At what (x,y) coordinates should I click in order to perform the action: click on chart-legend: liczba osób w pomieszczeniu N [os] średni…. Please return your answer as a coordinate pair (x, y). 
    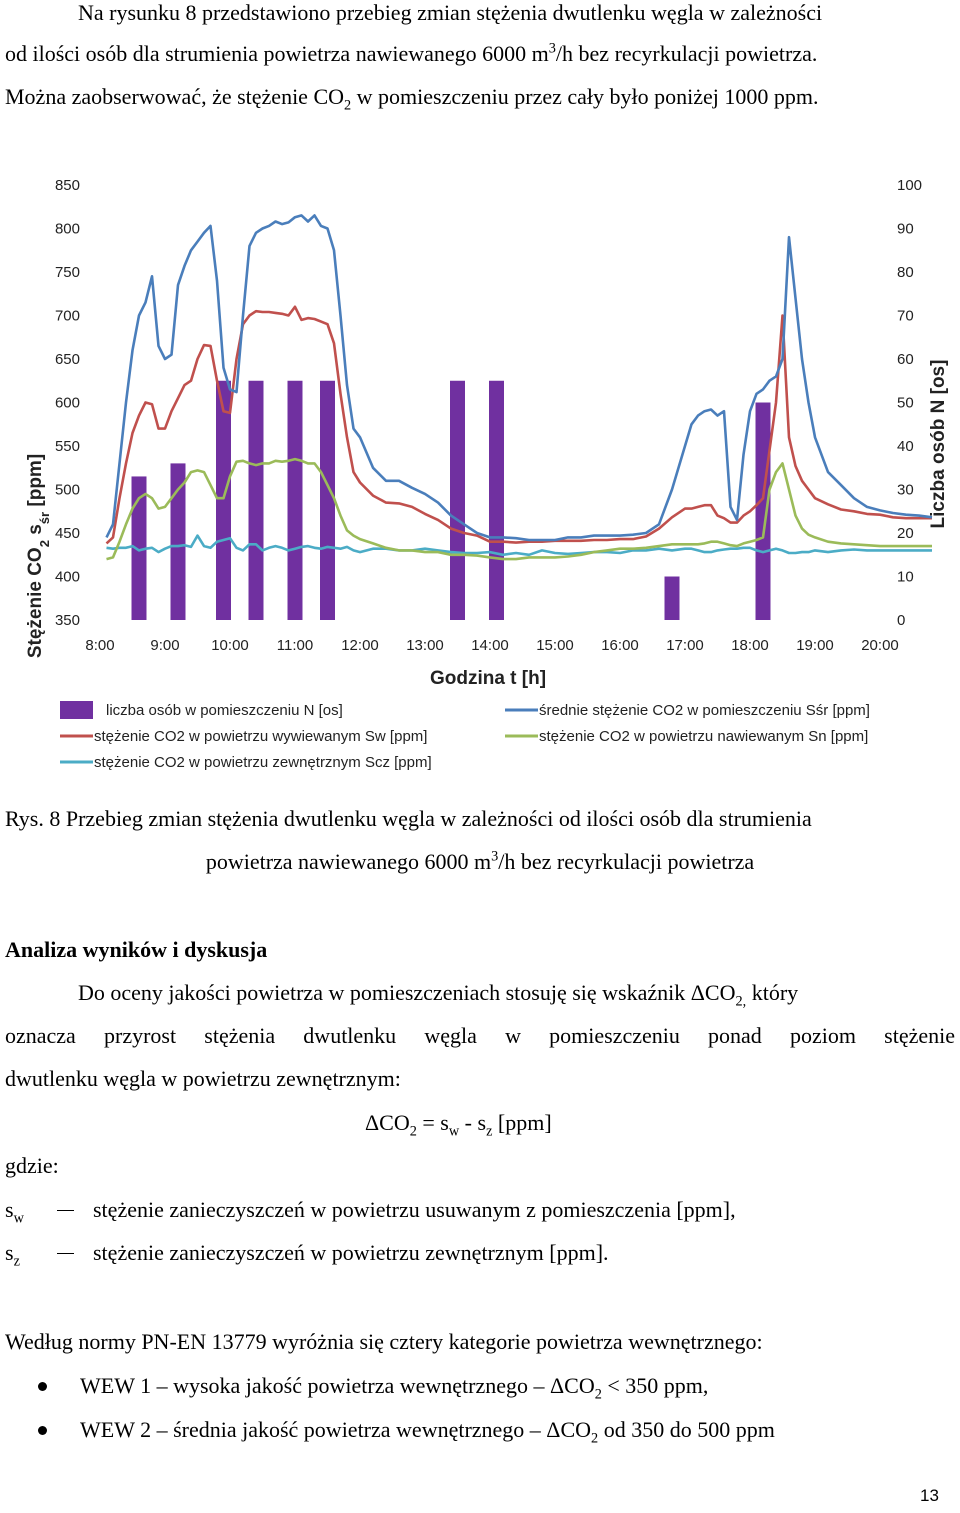
    Looking at the image, I should click on (465, 736).